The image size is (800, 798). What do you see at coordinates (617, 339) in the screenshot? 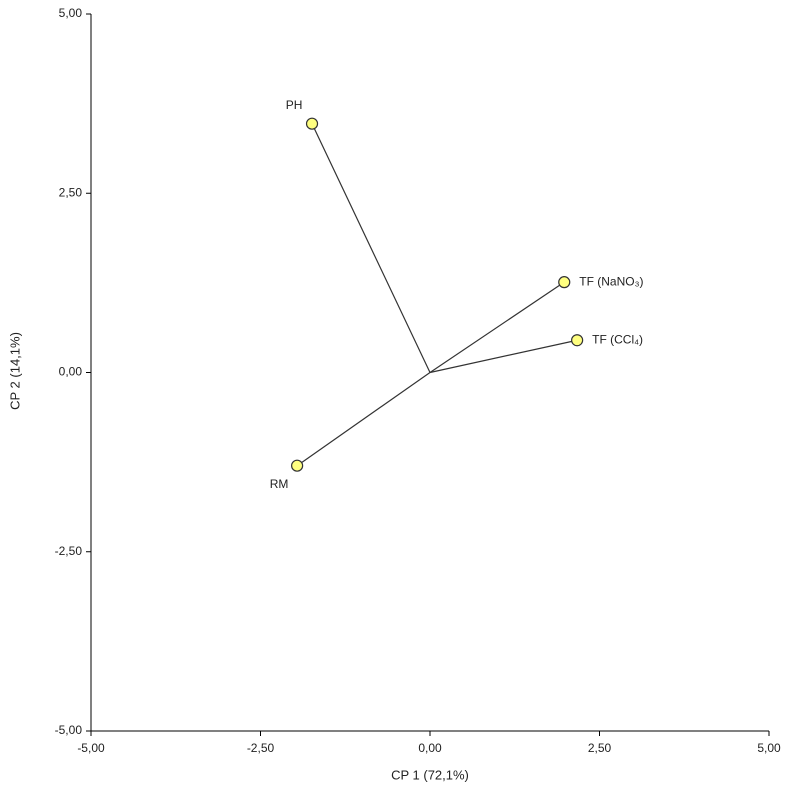
I see `point-label: TF (CCl₄)` at bounding box center [617, 339].